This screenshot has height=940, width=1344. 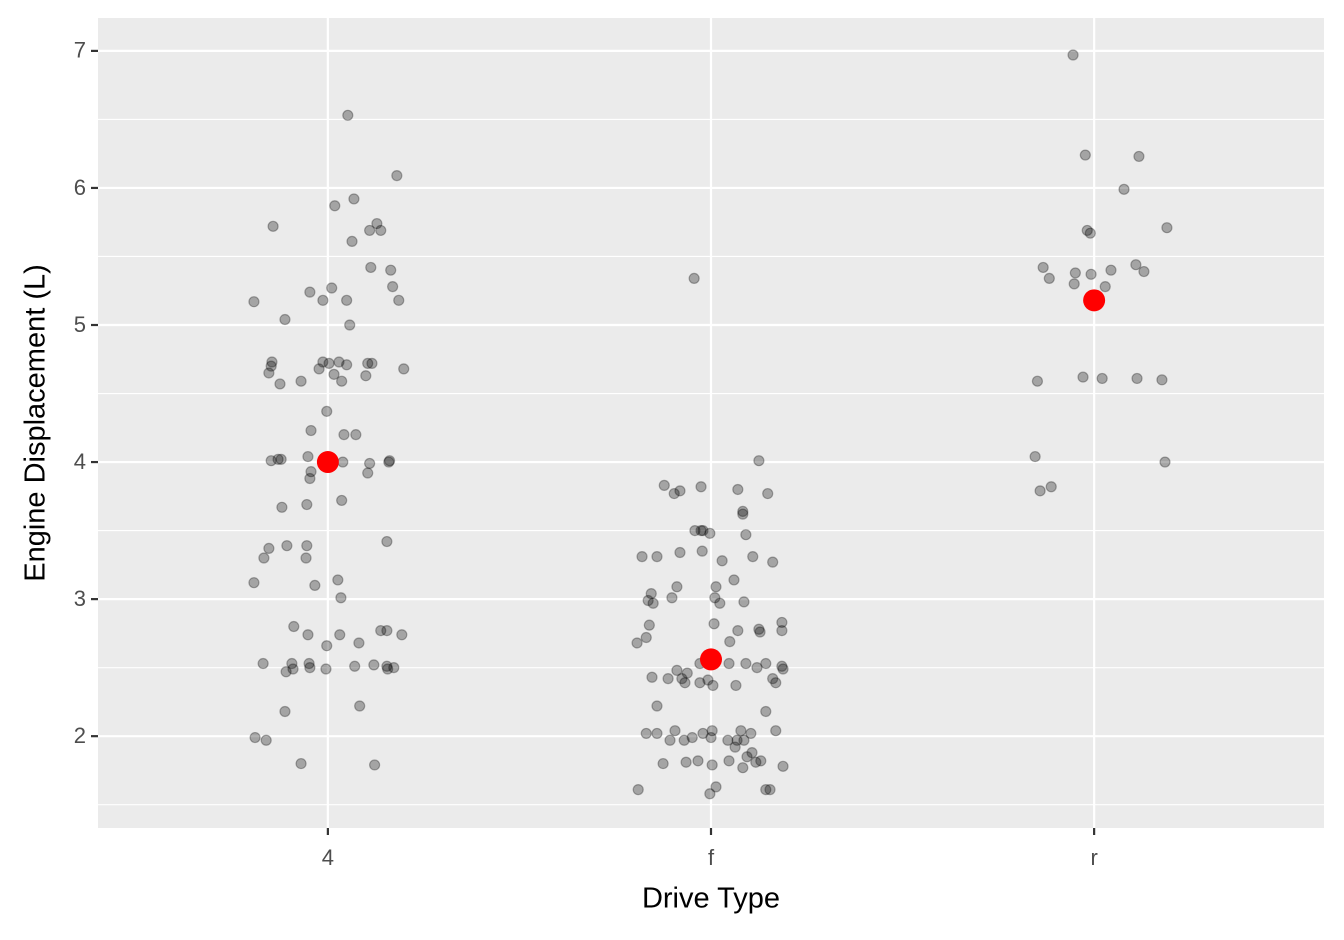 I want to click on x-tick-label: r, so click(x=1093, y=857).